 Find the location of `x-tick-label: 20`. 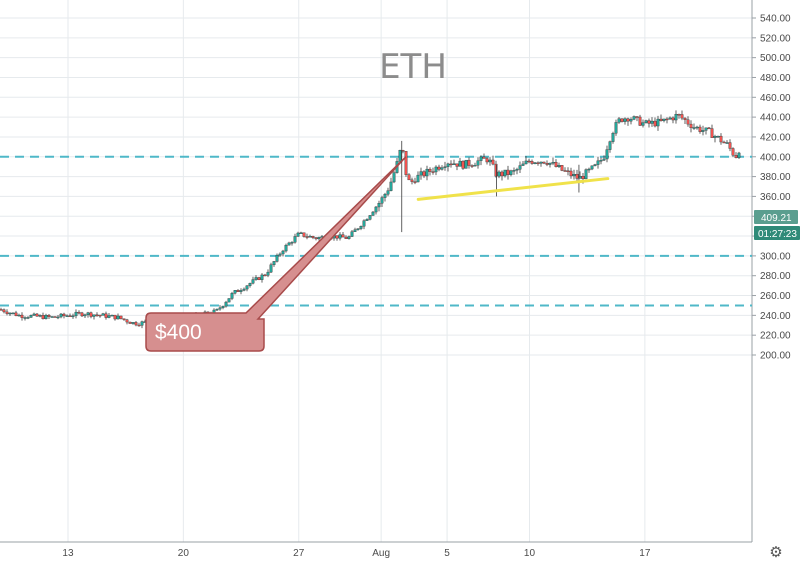

x-tick-label: 20 is located at coordinates (184, 553).